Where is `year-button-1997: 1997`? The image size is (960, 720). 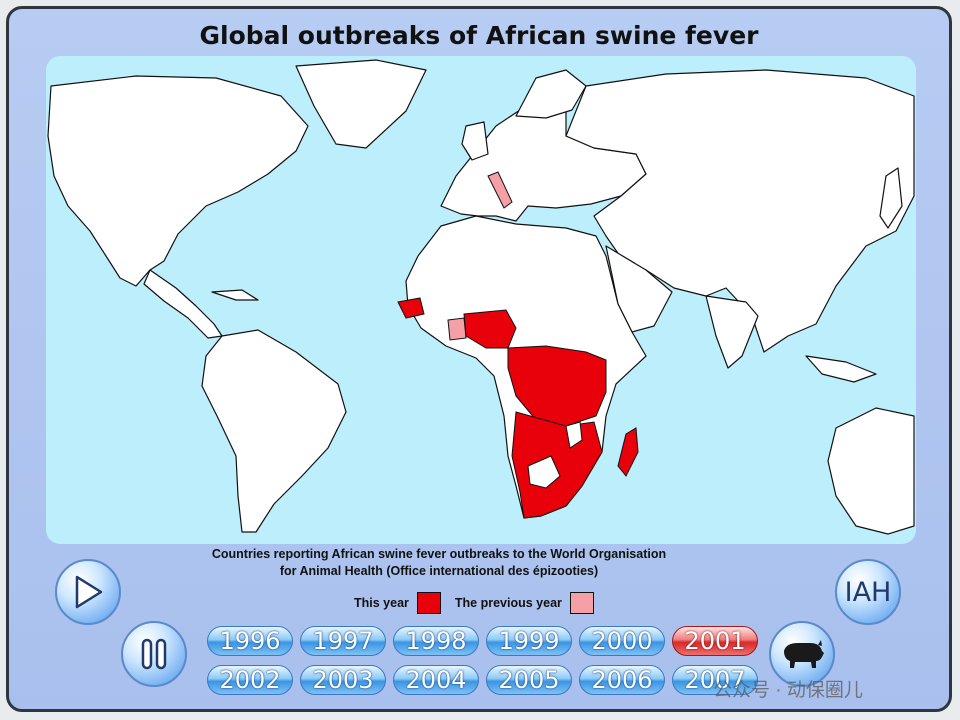 year-button-1997: 1997 is located at coordinates (343, 641).